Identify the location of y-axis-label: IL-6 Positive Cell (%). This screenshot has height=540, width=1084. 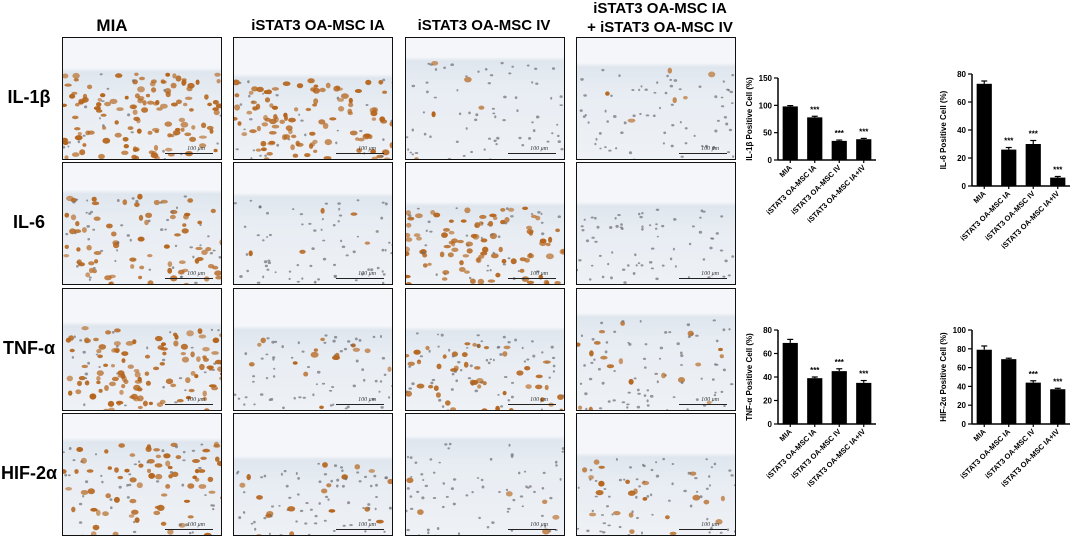
(943, 129).